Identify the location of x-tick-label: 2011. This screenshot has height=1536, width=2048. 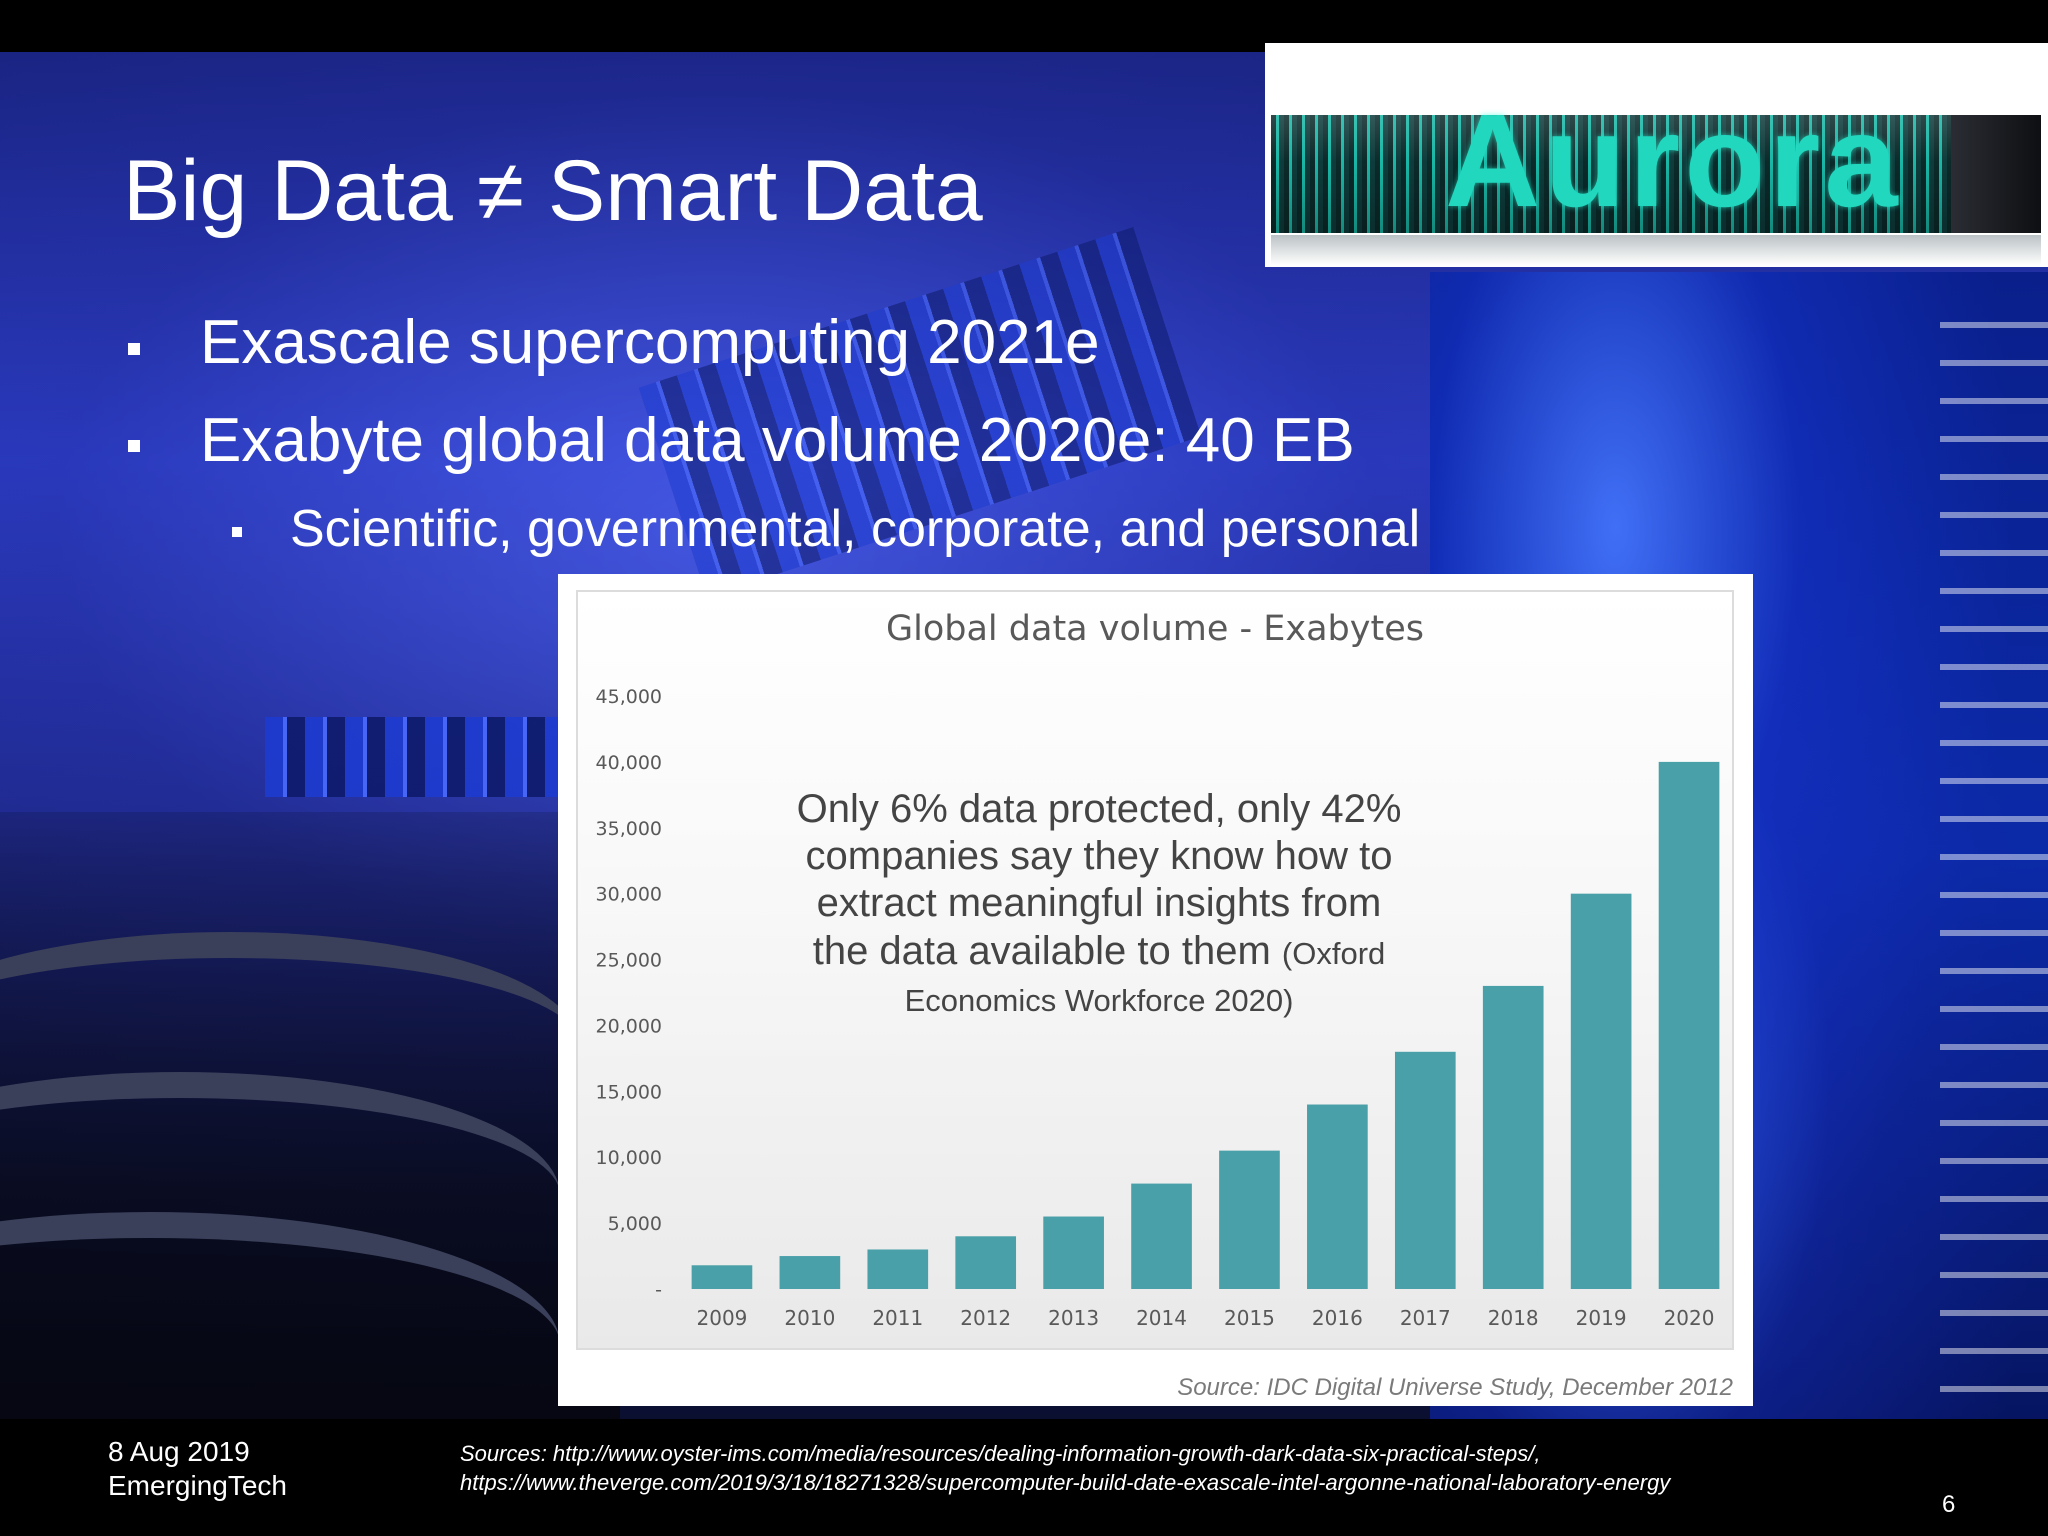
(897, 1318).